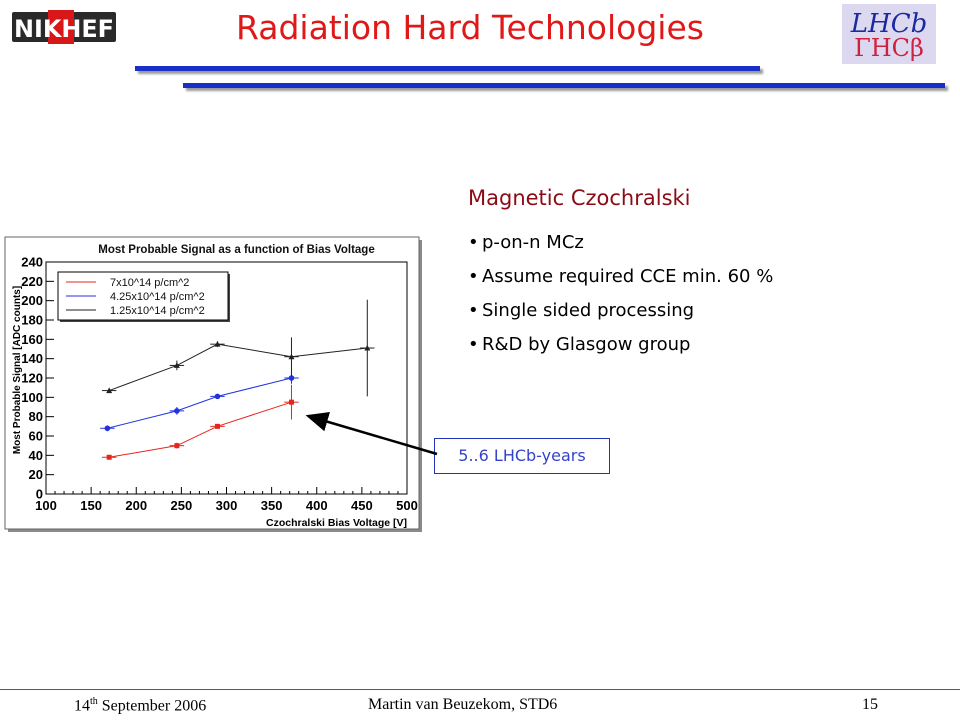  I want to click on footer-date: 14th September 2006, so click(140, 705).